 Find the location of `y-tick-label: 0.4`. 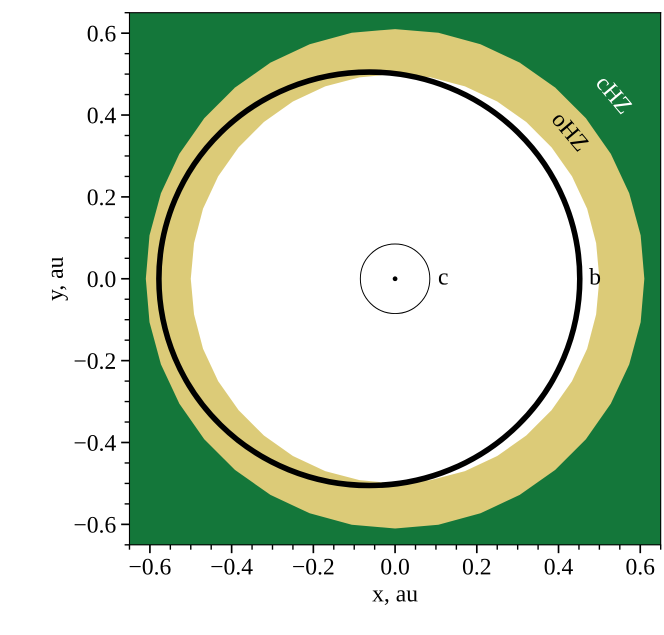

y-tick-label: 0.4 is located at coordinates (102, 116).